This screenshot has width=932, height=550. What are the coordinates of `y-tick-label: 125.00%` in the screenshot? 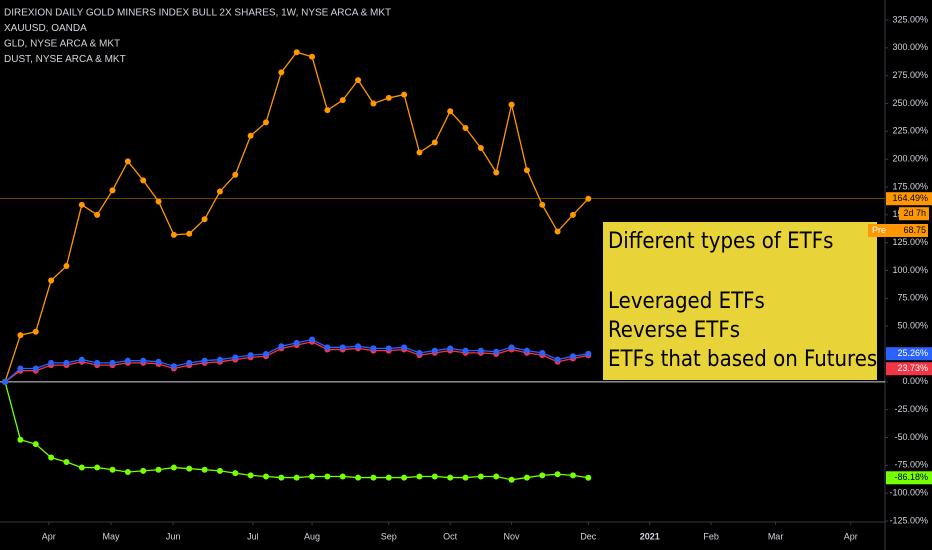 It's located at (910, 242).